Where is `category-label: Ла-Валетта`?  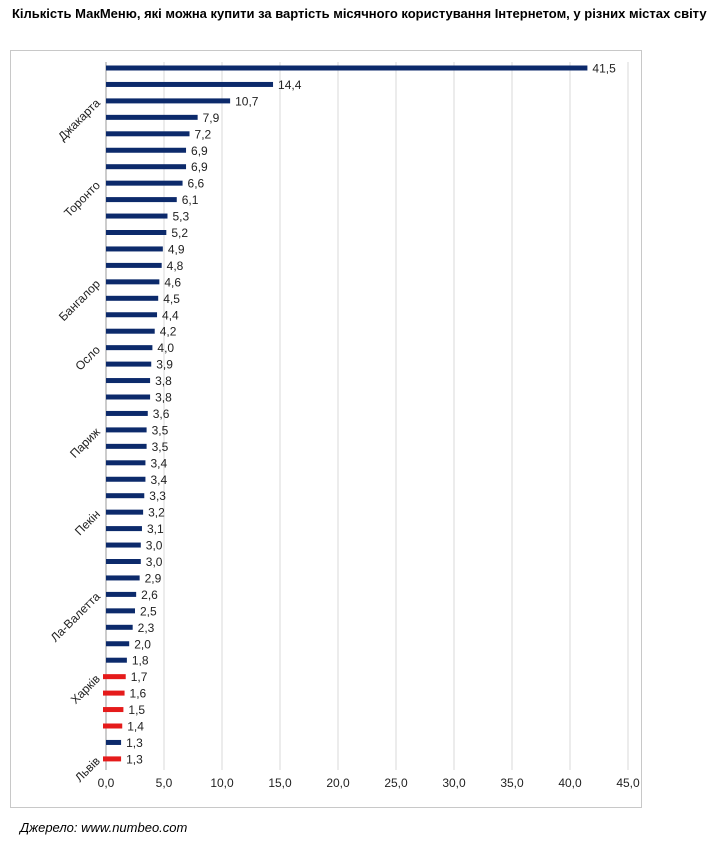
category-label: Ла-Валетта is located at coordinates (75, 616).